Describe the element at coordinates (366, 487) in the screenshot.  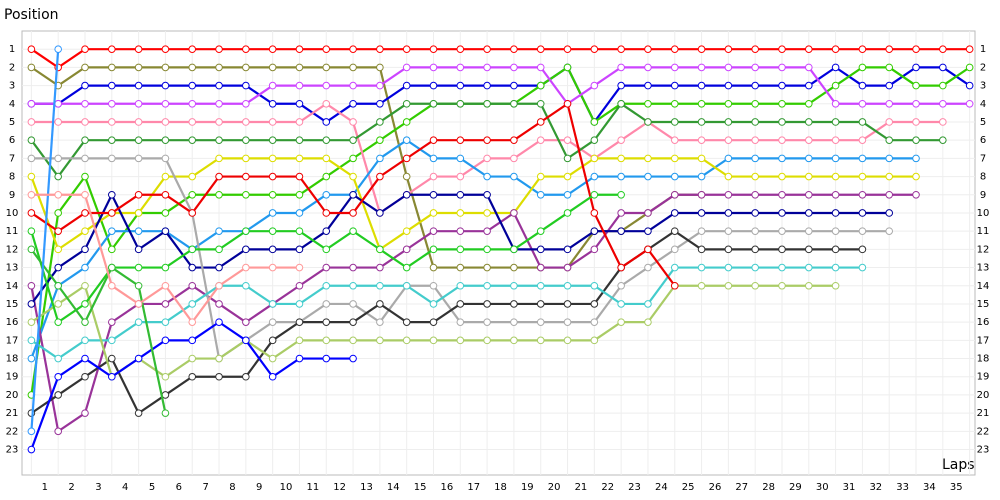
I see `x-tick-label: 13` at that location.